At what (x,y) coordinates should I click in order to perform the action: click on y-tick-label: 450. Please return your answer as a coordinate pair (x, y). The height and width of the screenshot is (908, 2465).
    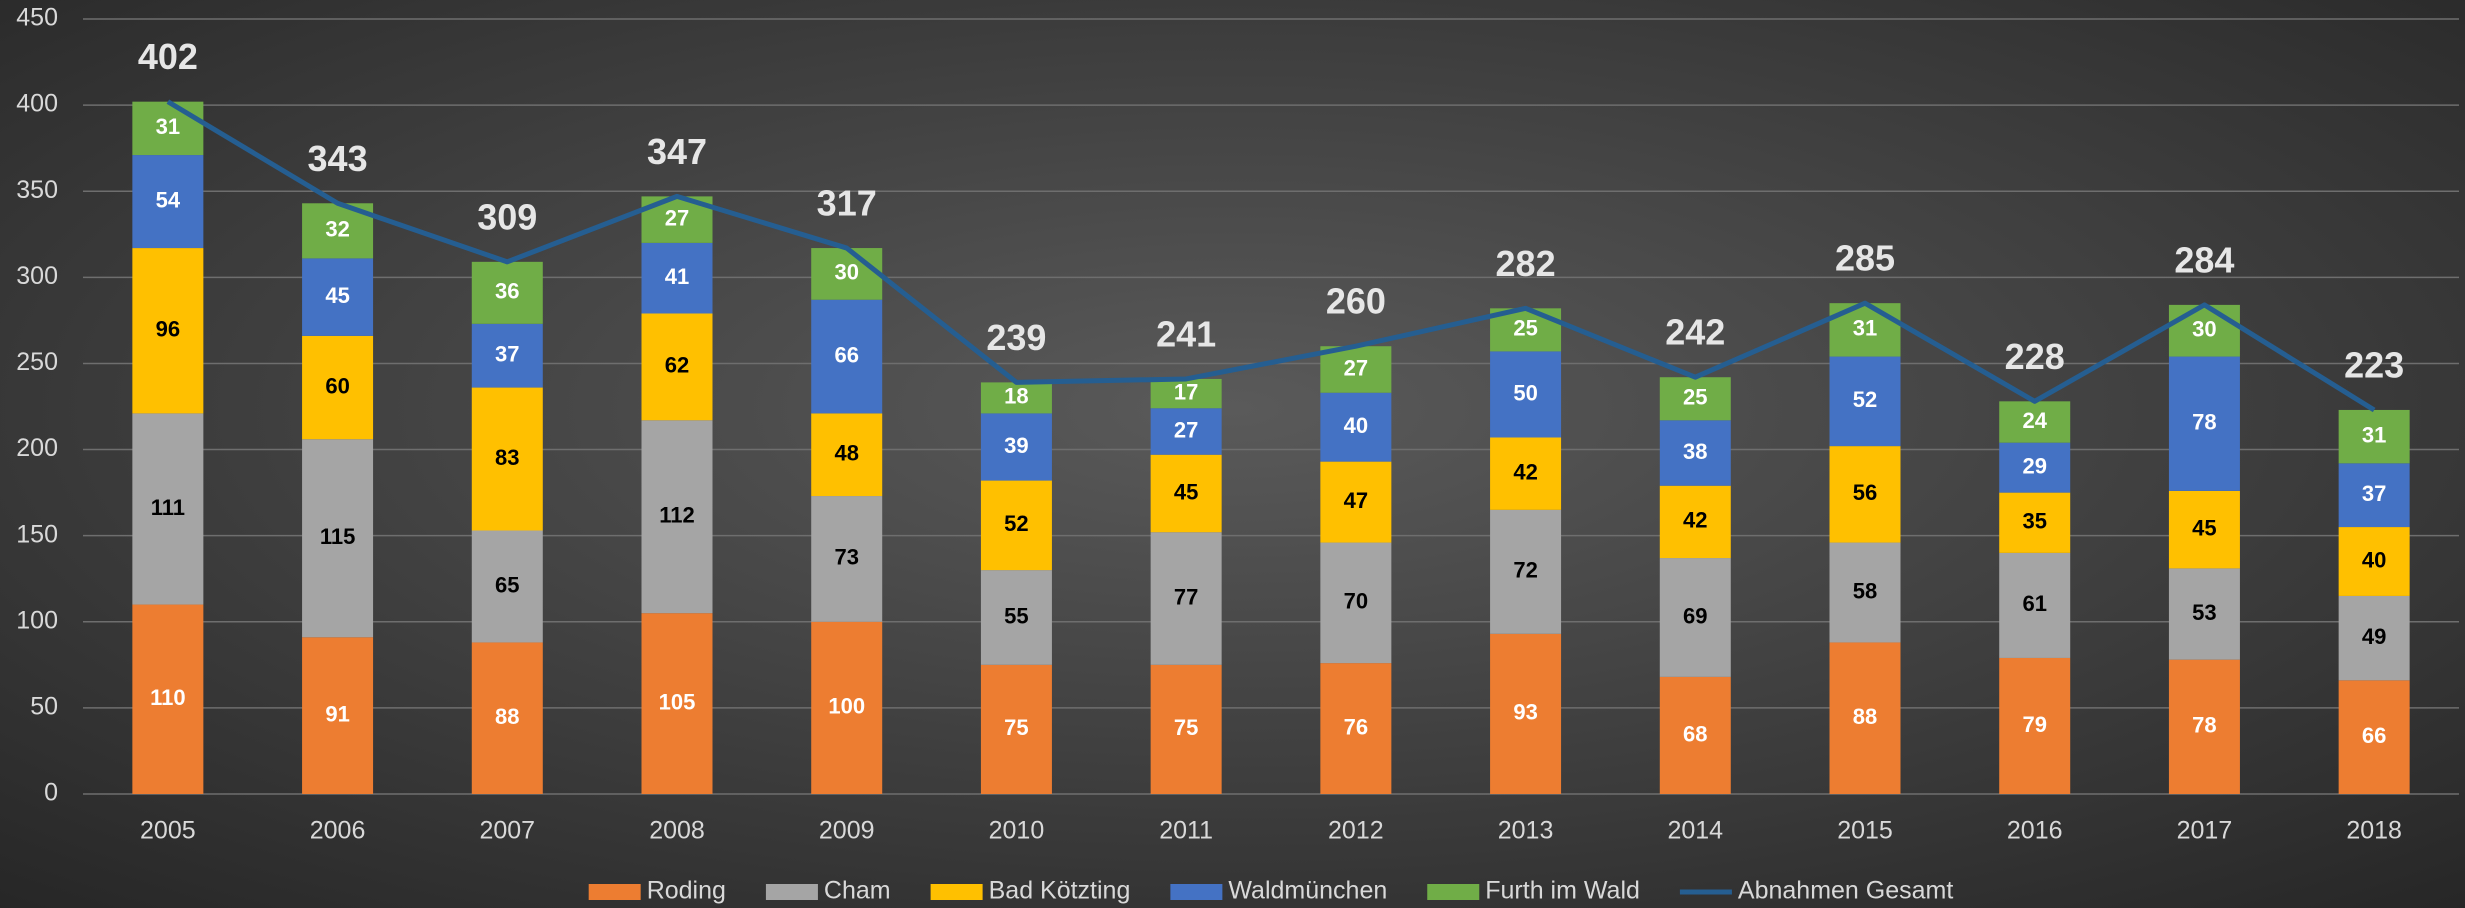
    Looking at the image, I should click on (37, 18).